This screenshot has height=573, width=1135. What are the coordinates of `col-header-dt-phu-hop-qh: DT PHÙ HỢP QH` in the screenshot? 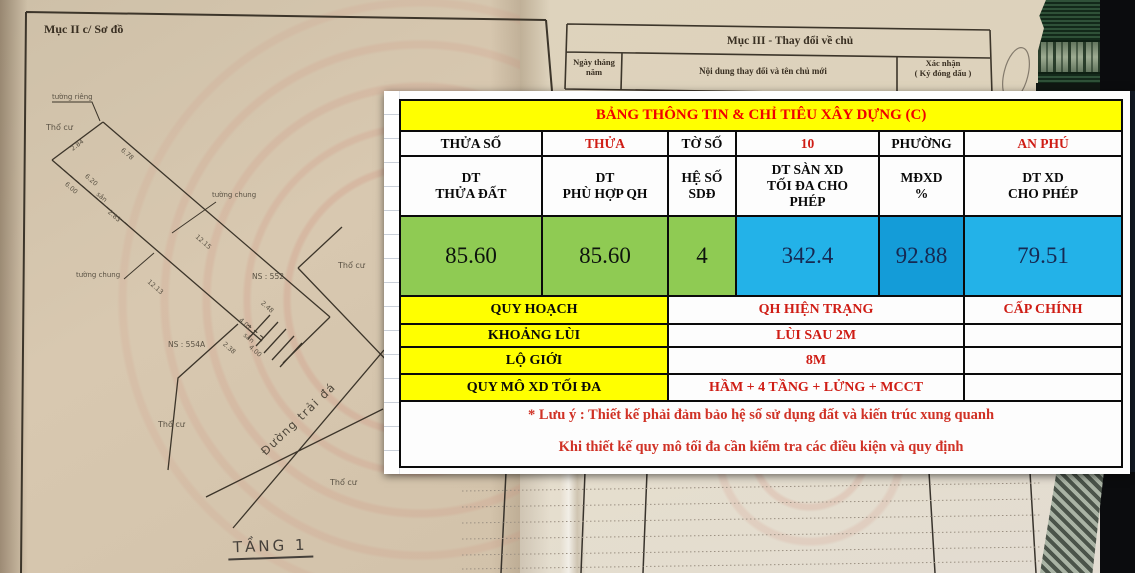 It's located at (605, 186).